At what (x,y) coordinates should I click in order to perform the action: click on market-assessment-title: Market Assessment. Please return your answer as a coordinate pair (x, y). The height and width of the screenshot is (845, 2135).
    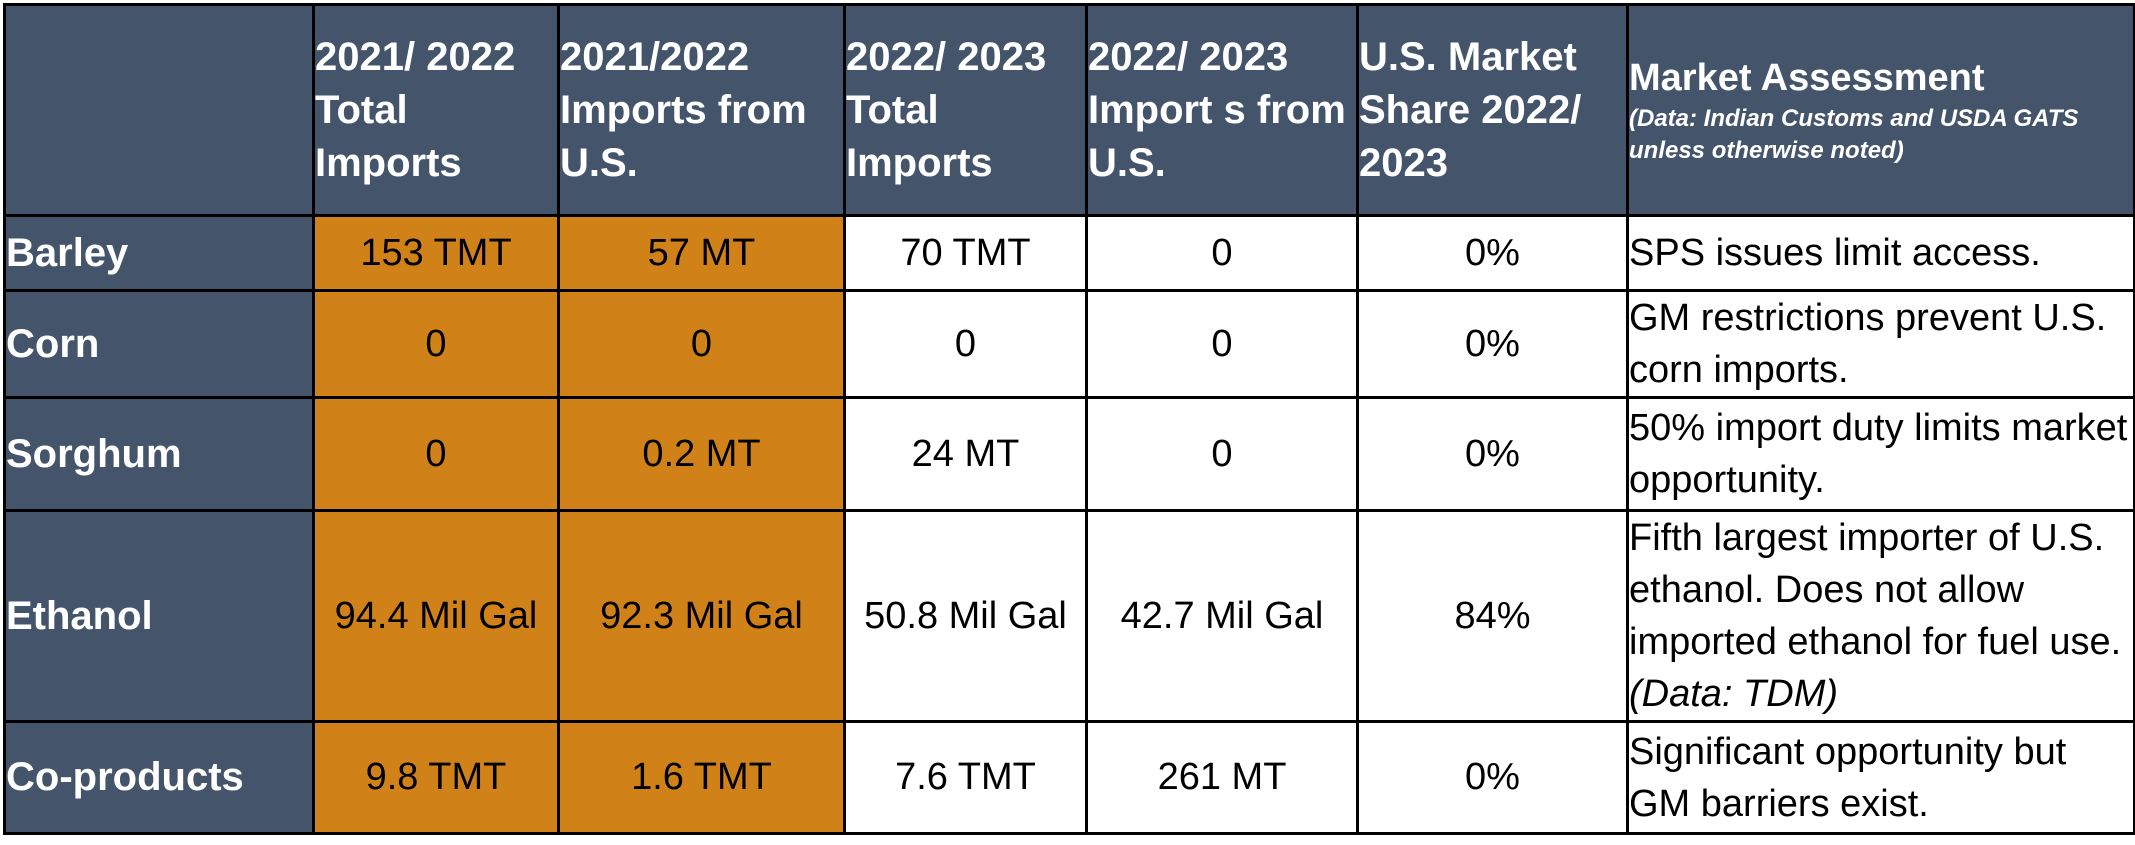
    Looking at the image, I should click on (1807, 78).